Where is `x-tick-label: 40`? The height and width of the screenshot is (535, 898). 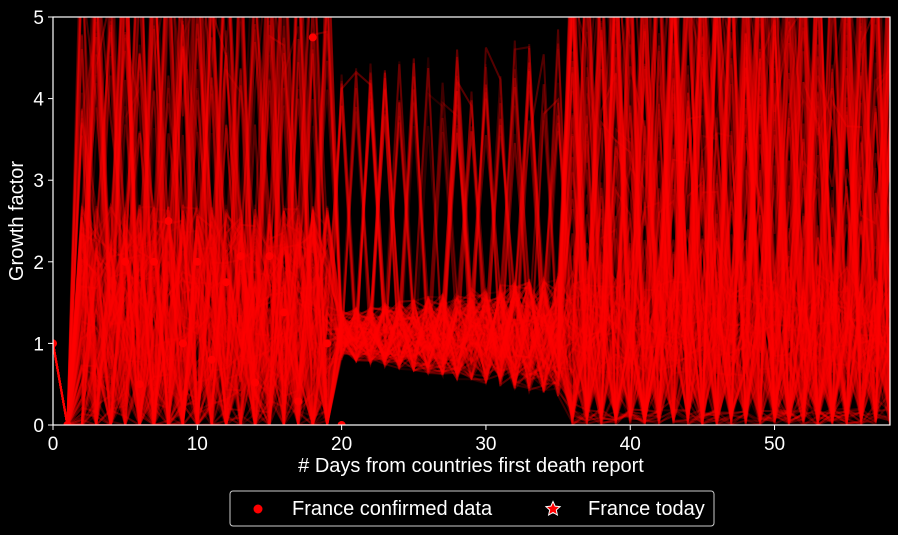 x-tick-label: 40 is located at coordinates (630, 444).